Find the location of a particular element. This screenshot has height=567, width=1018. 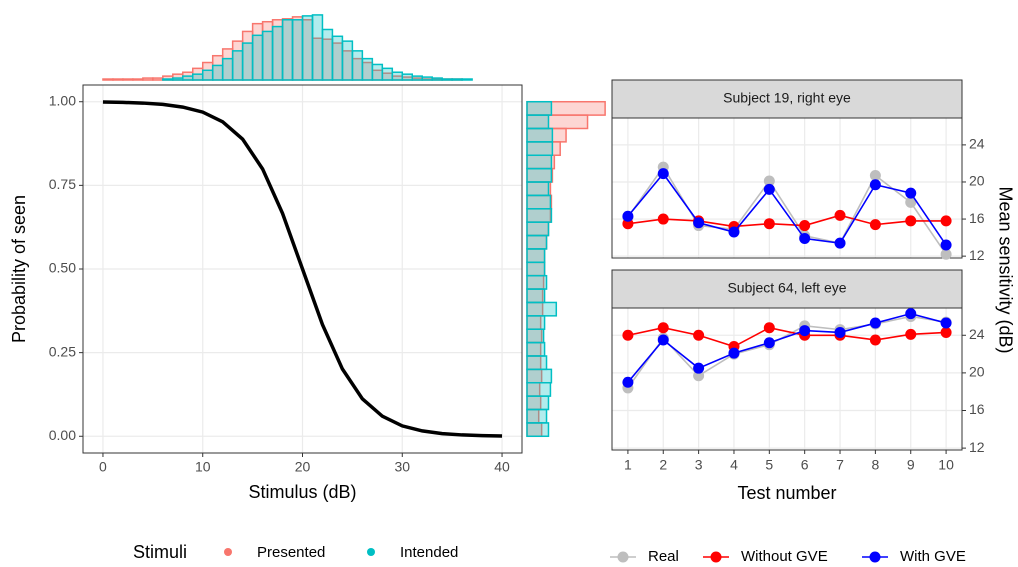

legend-label: Without GVE is located at coordinates (784, 556).